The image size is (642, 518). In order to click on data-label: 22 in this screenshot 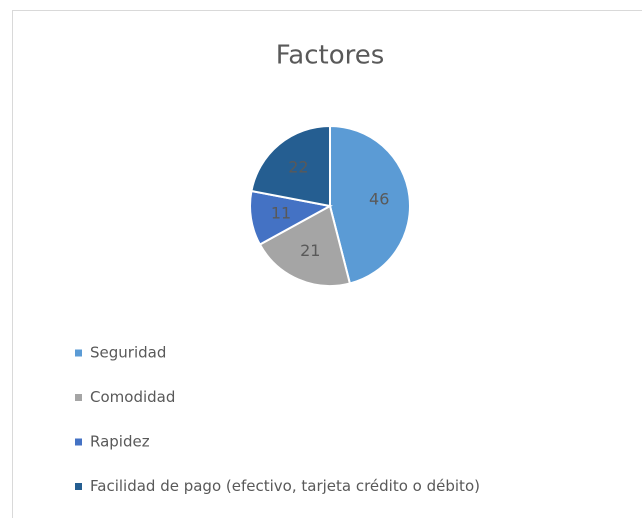, I will do `click(298, 166)`.